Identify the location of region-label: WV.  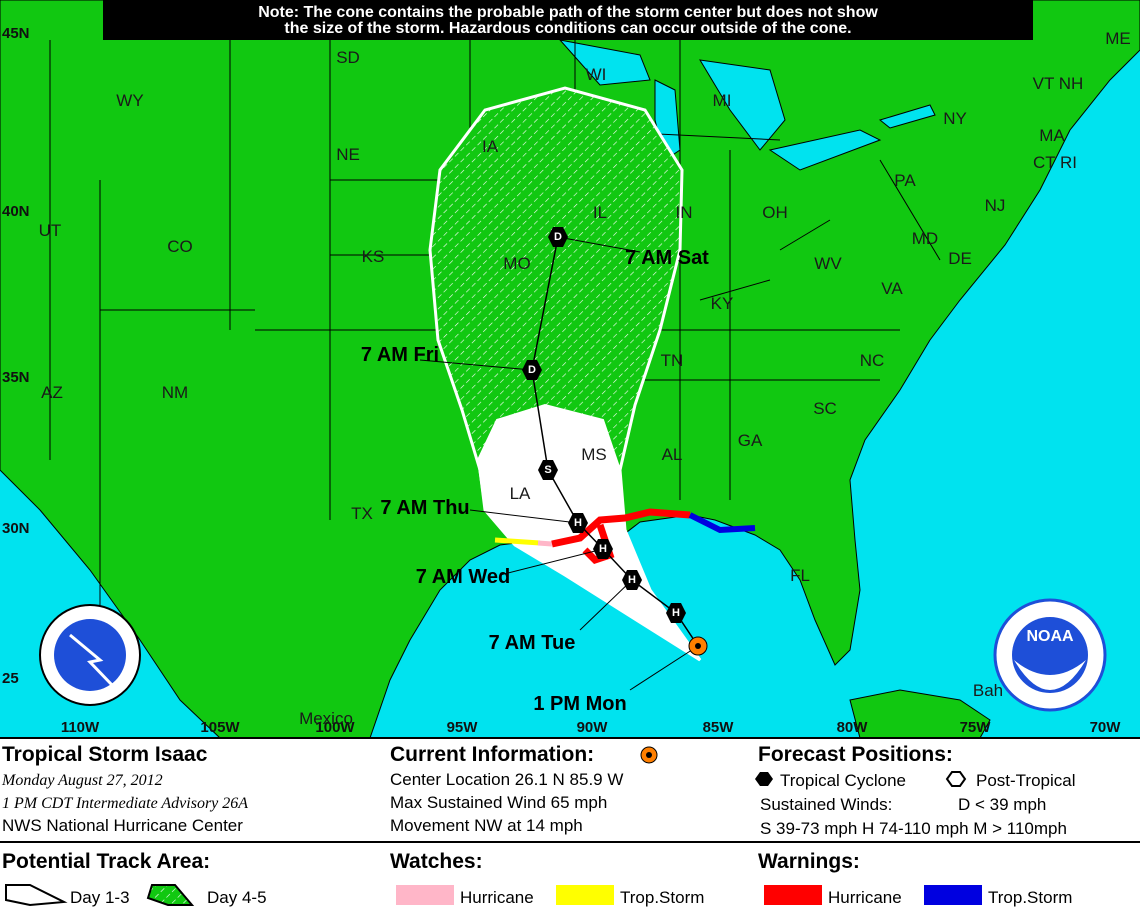
(828, 263).